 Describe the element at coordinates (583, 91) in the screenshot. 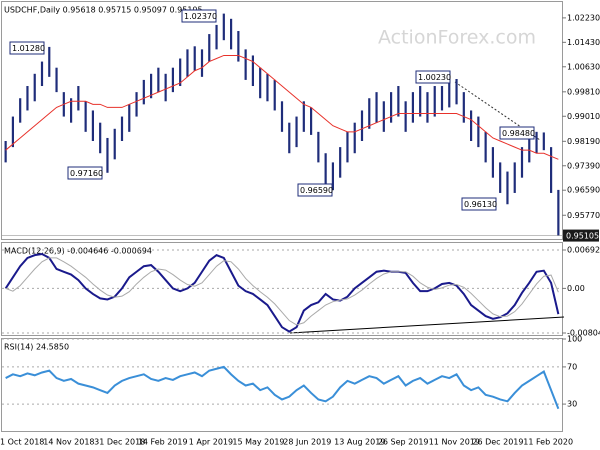

I see `y-tick-label: 0.99810` at that location.